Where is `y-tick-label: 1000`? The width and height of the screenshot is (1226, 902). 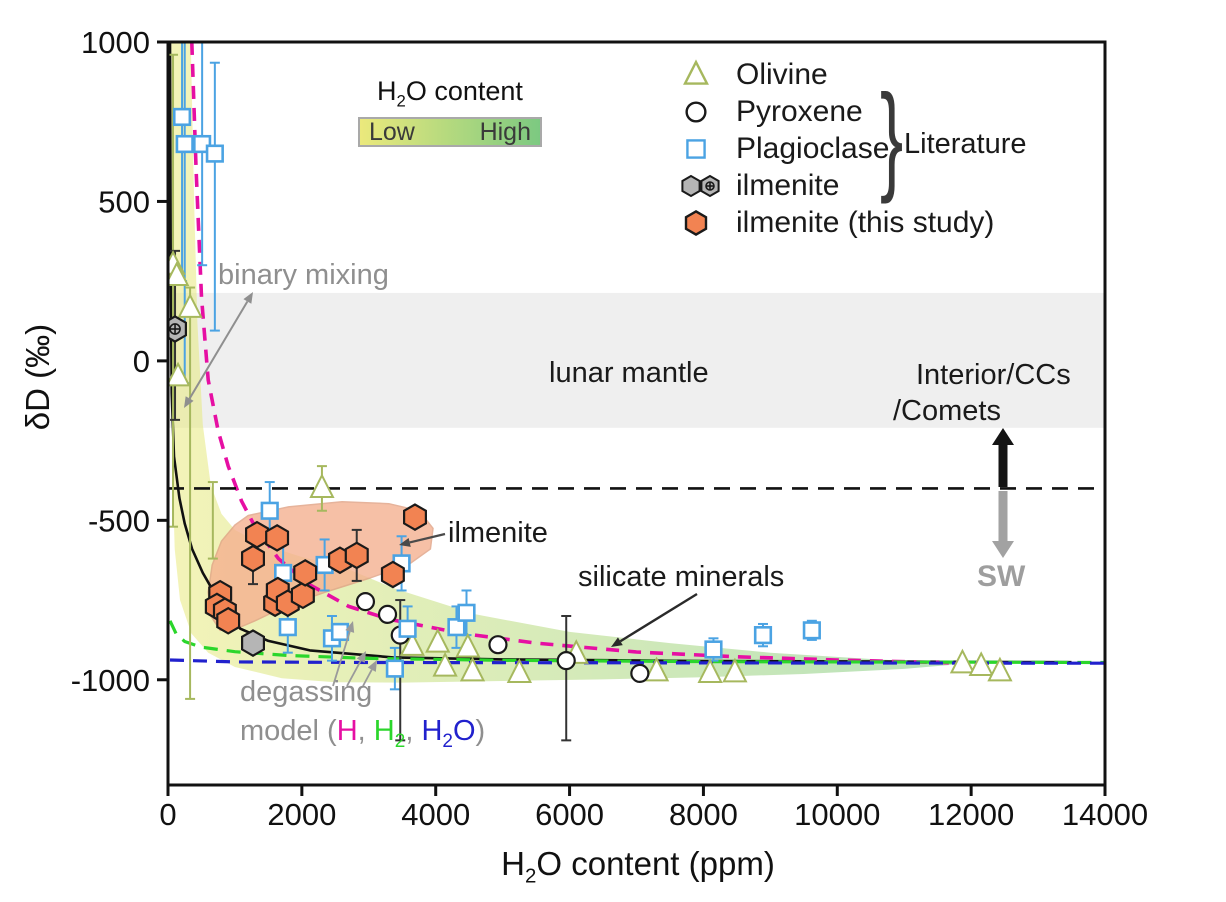 y-tick-label: 1000 is located at coordinates (115, 42).